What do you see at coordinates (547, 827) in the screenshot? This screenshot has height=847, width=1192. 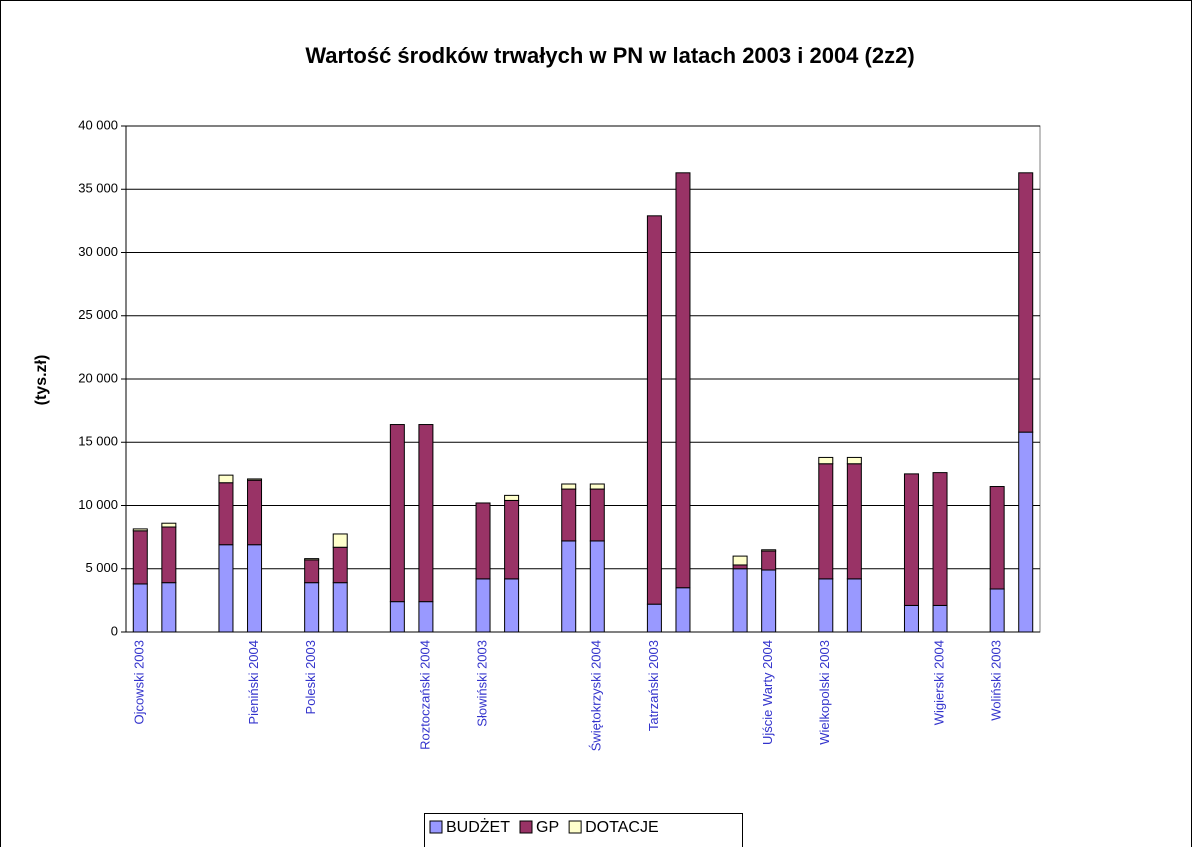 I see `legend-label: GP` at bounding box center [547, 827].